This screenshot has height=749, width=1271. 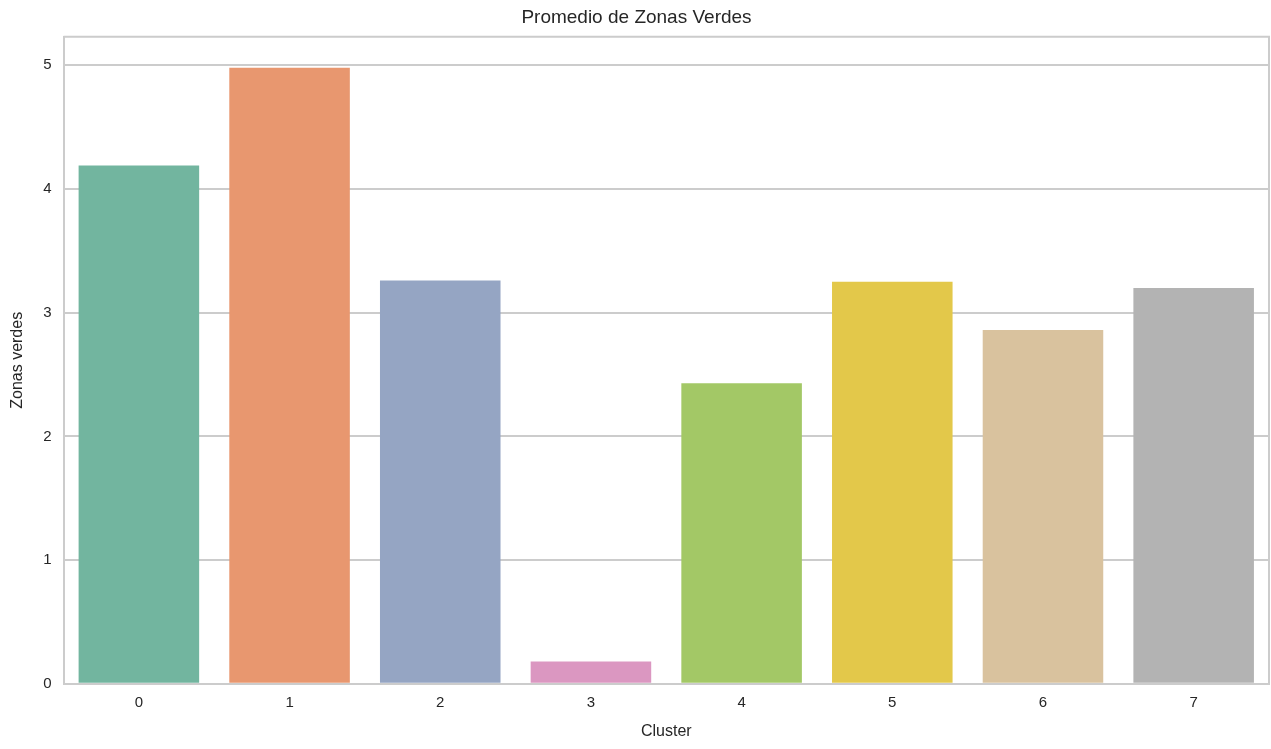 I want to click on y-tick-label: 3, so click(x=47, y=311).